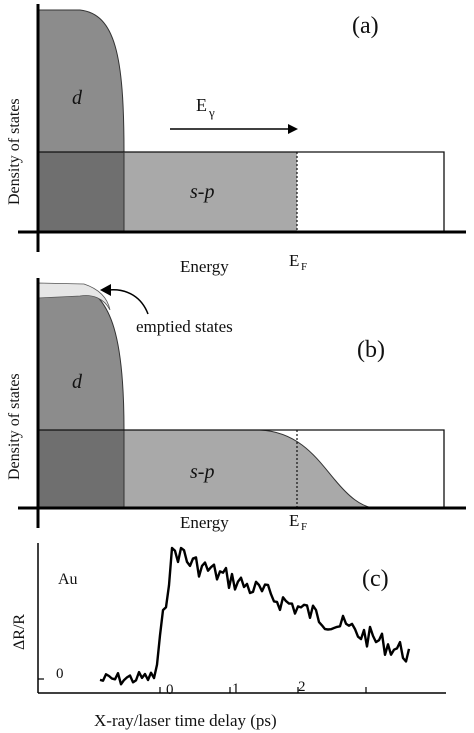 This screenshot has height=733, width=474. I want to click on panel-b-xlabel: Energy, so click(204, 522).